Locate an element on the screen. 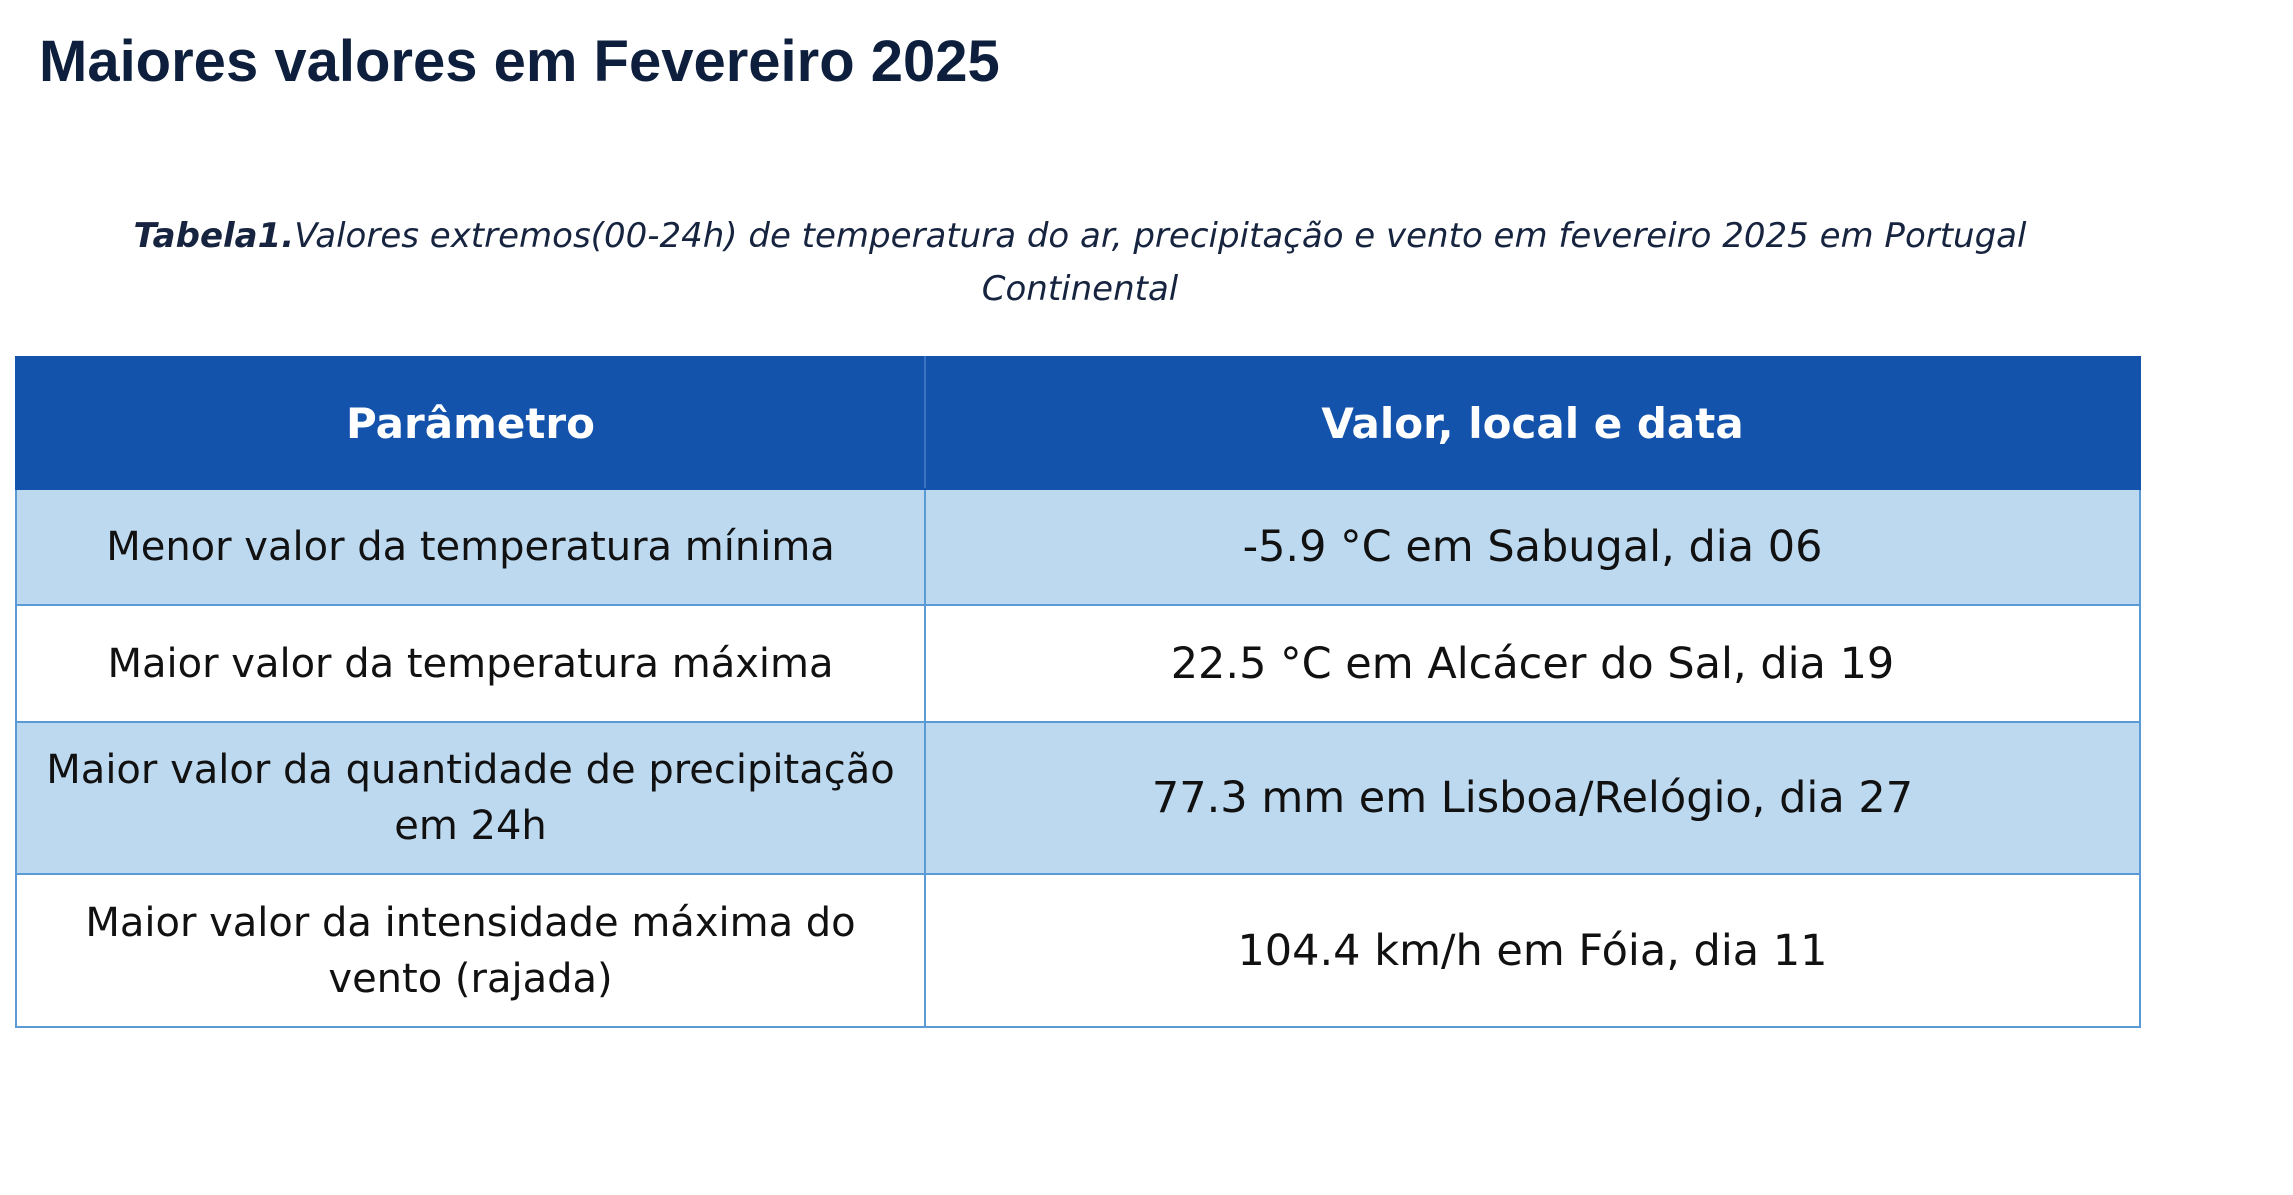 The height and width of the screenshot is (1195, 2293). caption-label: Tabela1. is located at coordinates (214, 236).